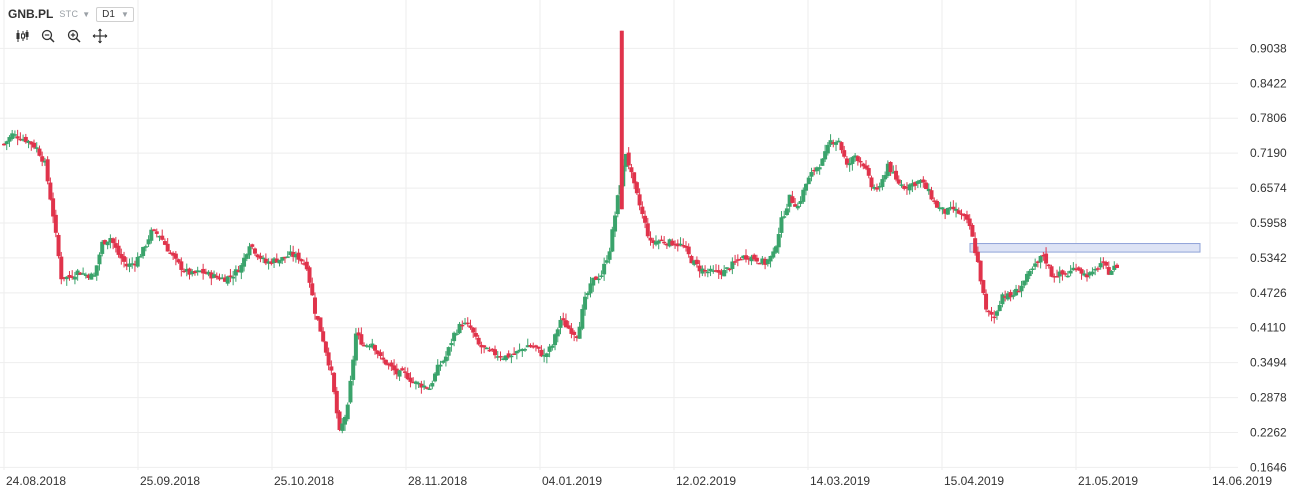 This screenshot has width=1305, height=493. What do you see at coordinates (48, 36) in the screenshot?
I see `zoom-out-icon` at bounding box center [48, 36].